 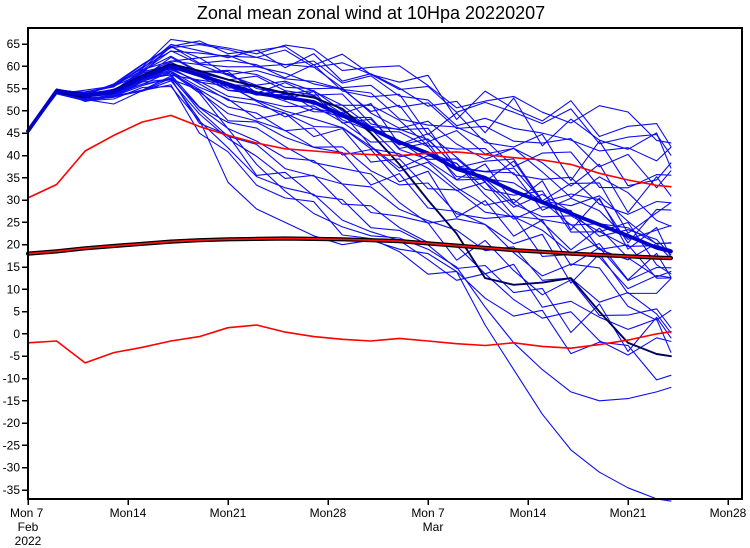 What do you see at coordinates (28, 541) in the screenshot?
I see `x-axis-month-label: 2022` at bounding box center [28, 541].